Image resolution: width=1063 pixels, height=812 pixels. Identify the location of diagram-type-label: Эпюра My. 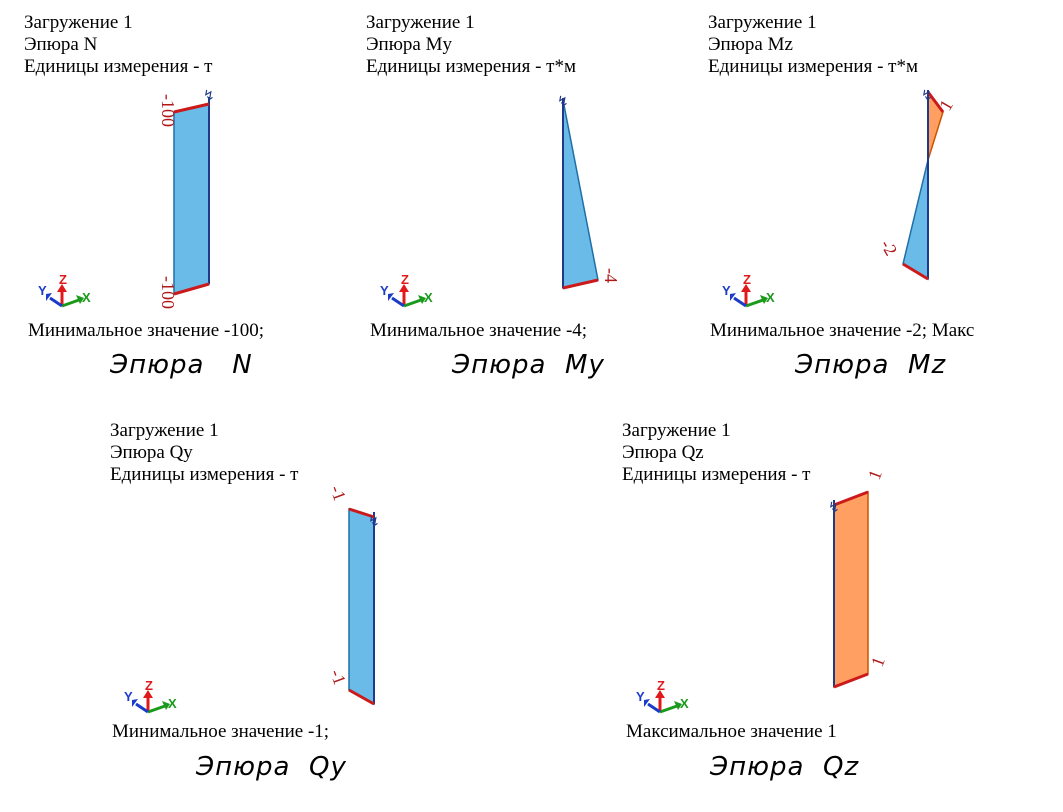
(409, 44).